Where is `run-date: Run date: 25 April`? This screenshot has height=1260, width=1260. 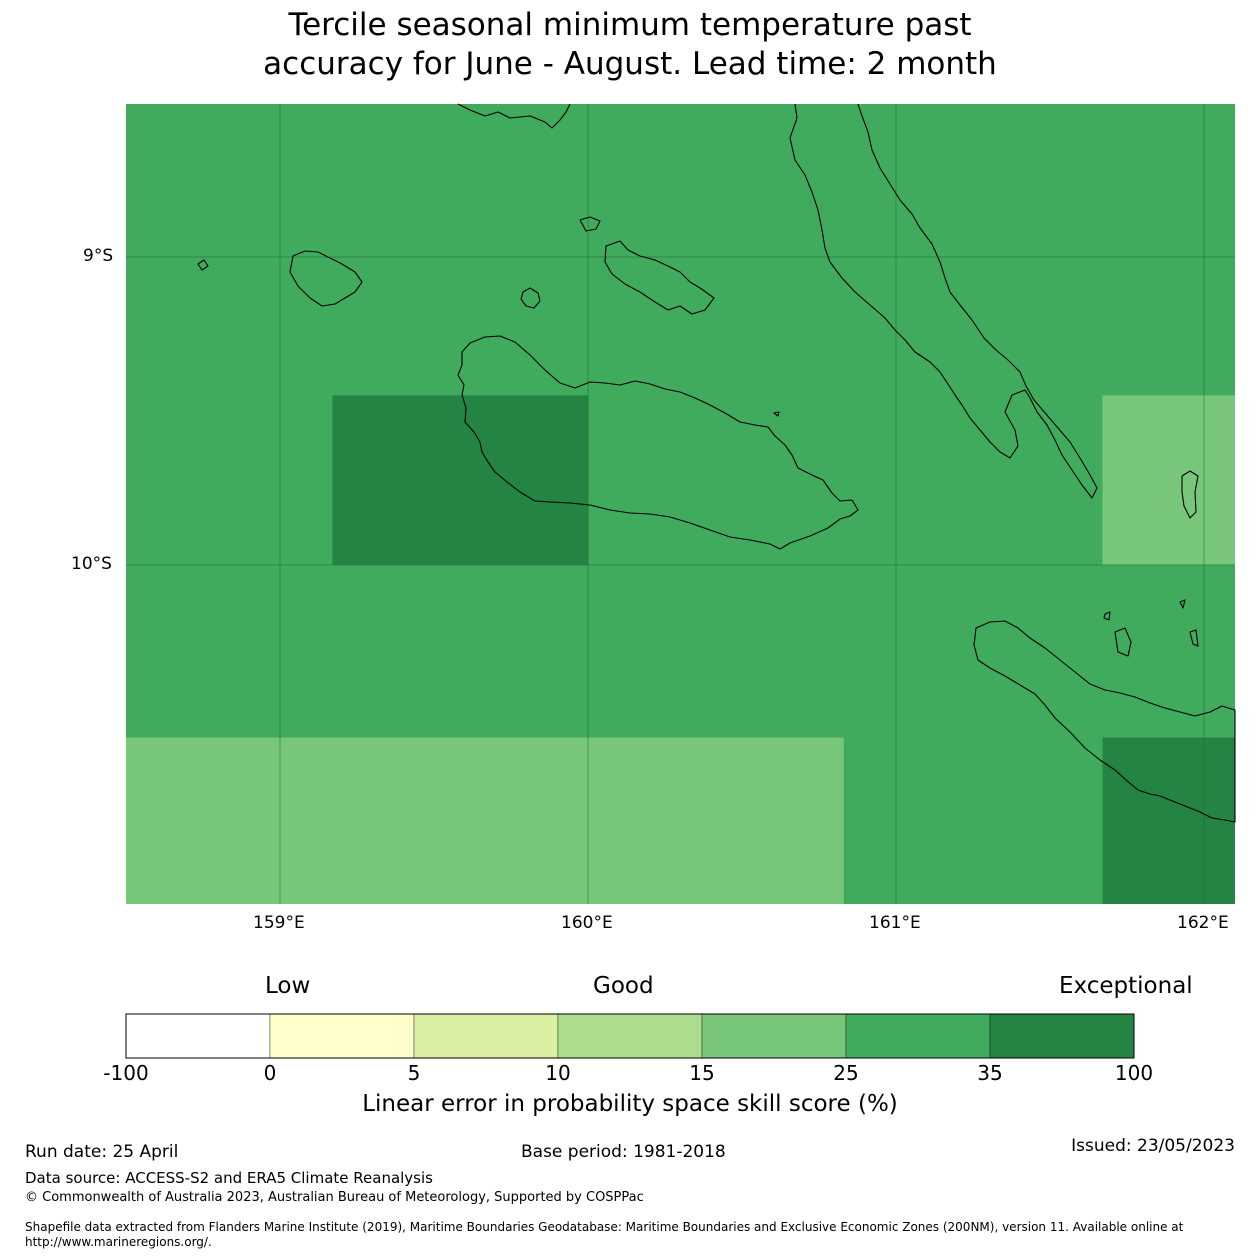
run-date: Run date: 25 April is located at coordinates (102, 1152).